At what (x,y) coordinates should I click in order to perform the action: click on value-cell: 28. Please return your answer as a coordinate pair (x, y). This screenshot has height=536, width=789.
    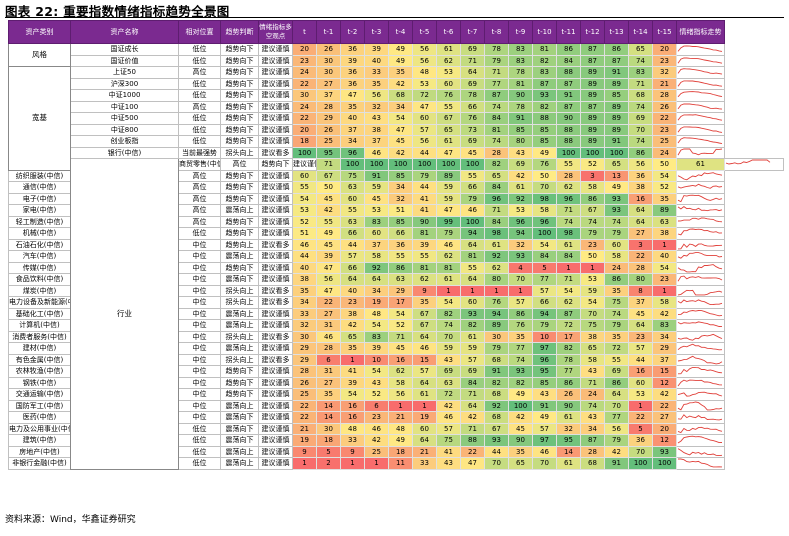
    Looking at the image, I should click on (664, 95).